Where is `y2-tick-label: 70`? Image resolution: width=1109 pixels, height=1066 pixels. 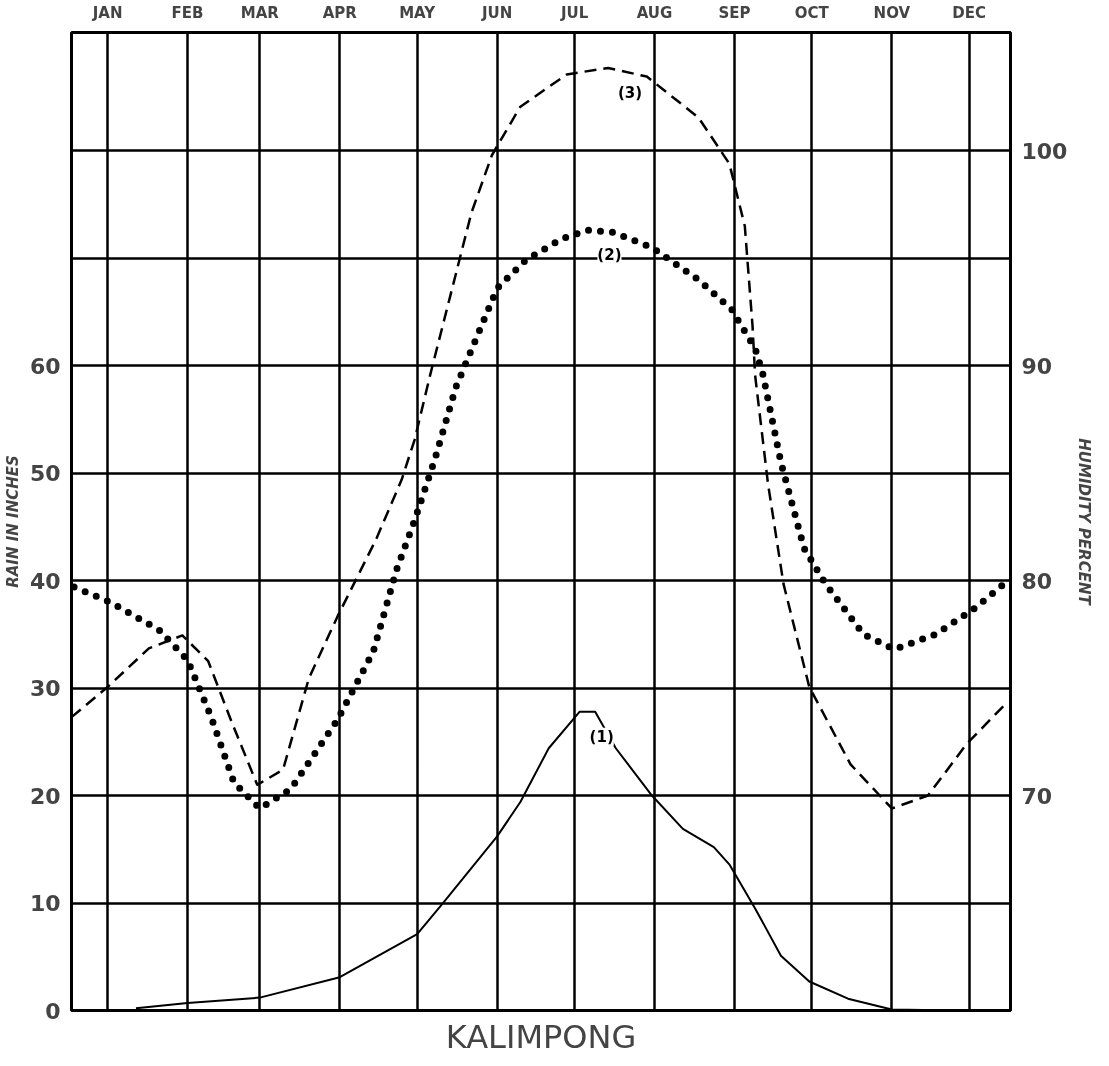
y2-tick-label: 70 is located at coordinates (1037, 796).